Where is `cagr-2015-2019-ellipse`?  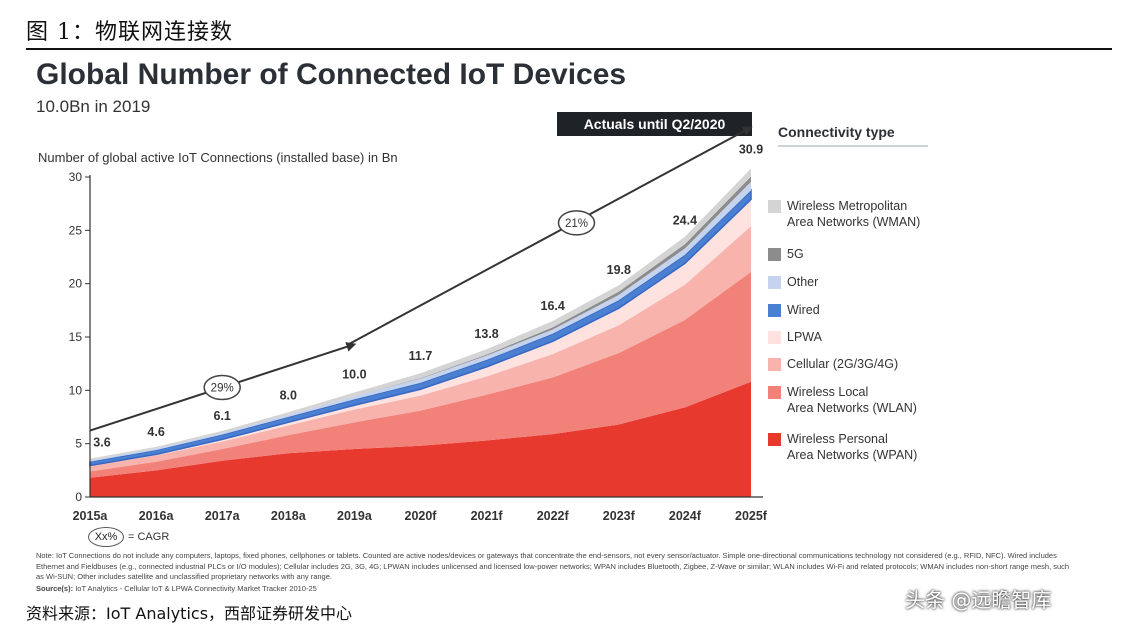
cagr-2015-2019-ellipse is located at coordinates (222, 387).